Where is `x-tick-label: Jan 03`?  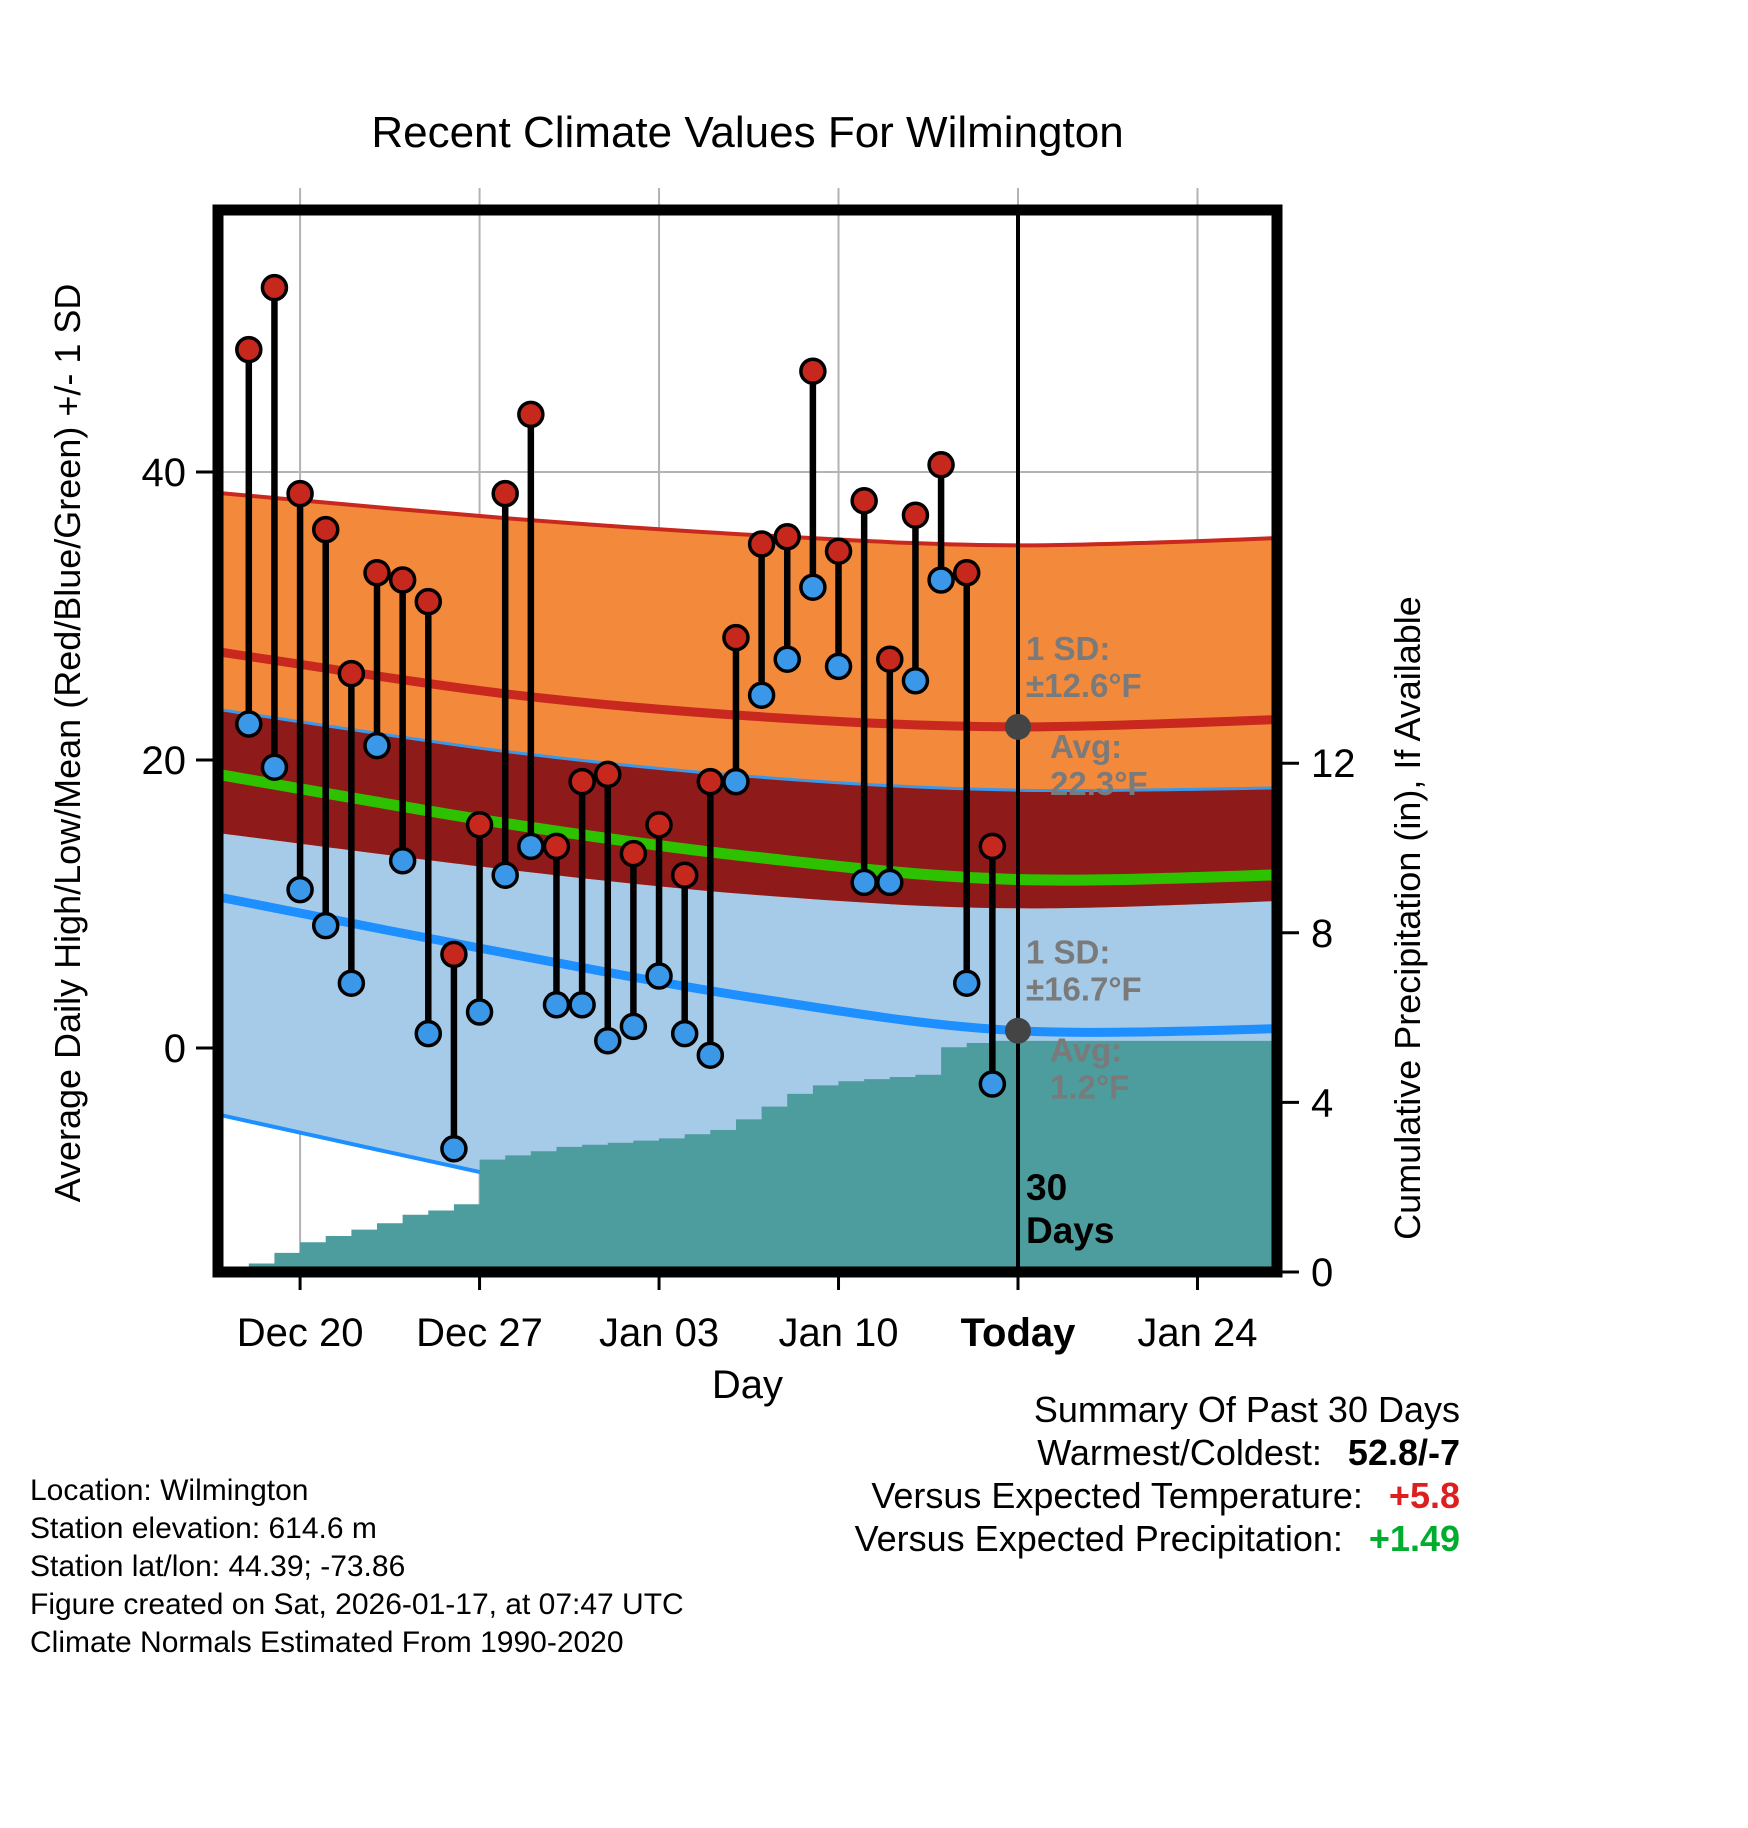 x-tick-label: Jan 03 is located at coordinates (659, 1333).